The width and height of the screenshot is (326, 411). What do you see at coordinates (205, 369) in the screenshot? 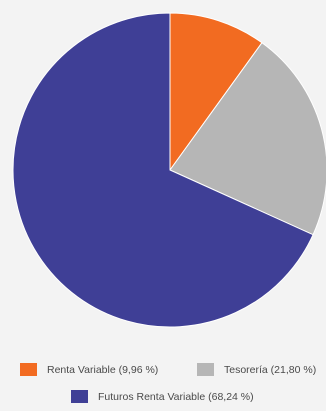
I see `legend-swatch-tesoreria` at bounding box center [205, 369].